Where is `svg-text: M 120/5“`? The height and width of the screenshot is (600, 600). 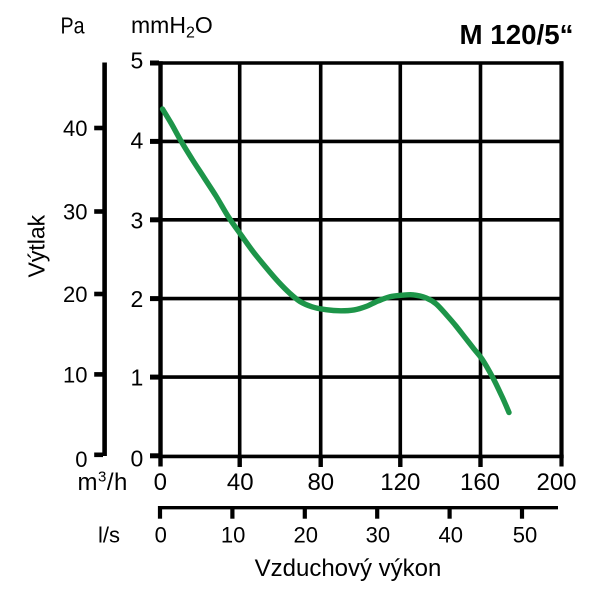 svg-text: M 120/5“ is located at coordinates (517, 34).